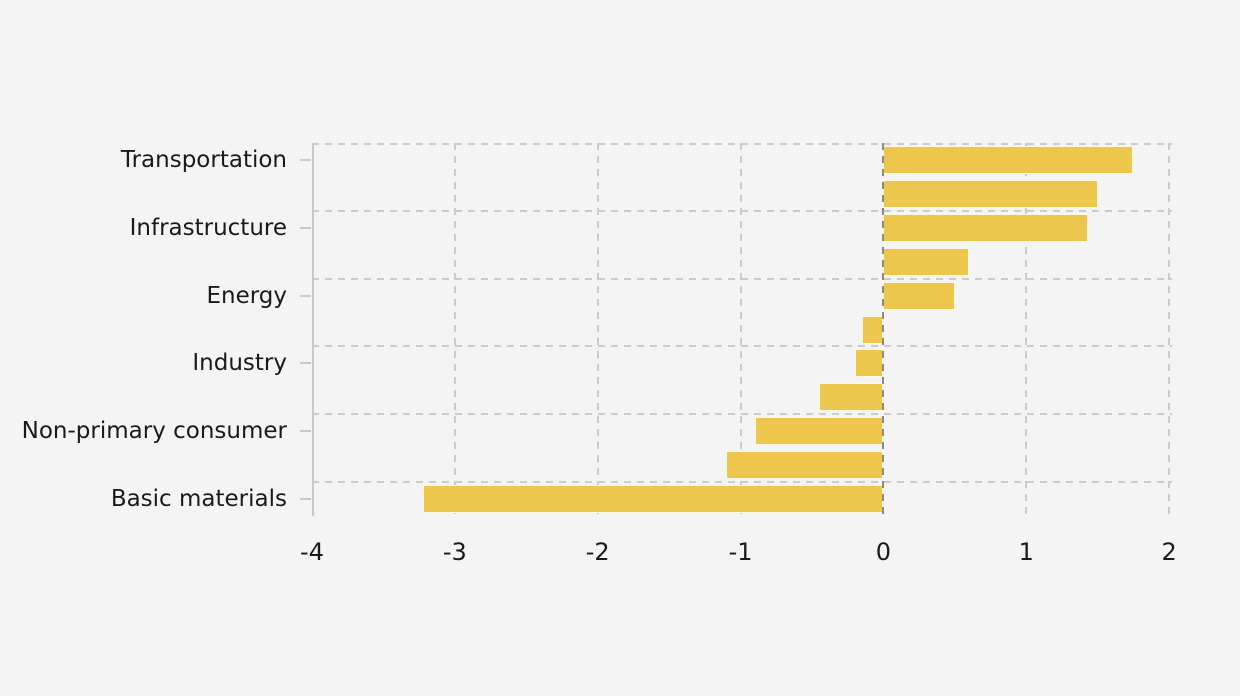 This screenshot has width=1240, height=696. I want to click on y-tick-label: Non-primary consumer, so click(154, 431).